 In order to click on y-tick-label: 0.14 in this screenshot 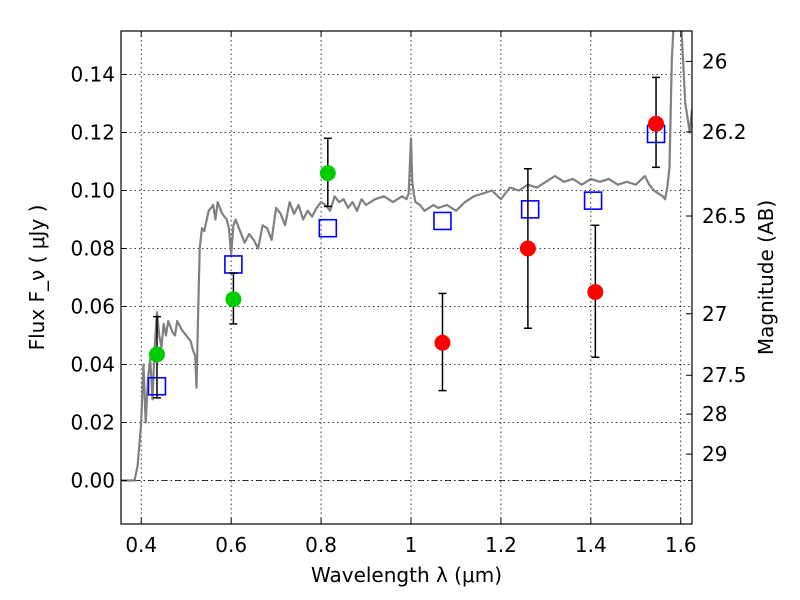, I will do `click(92, 75)`.